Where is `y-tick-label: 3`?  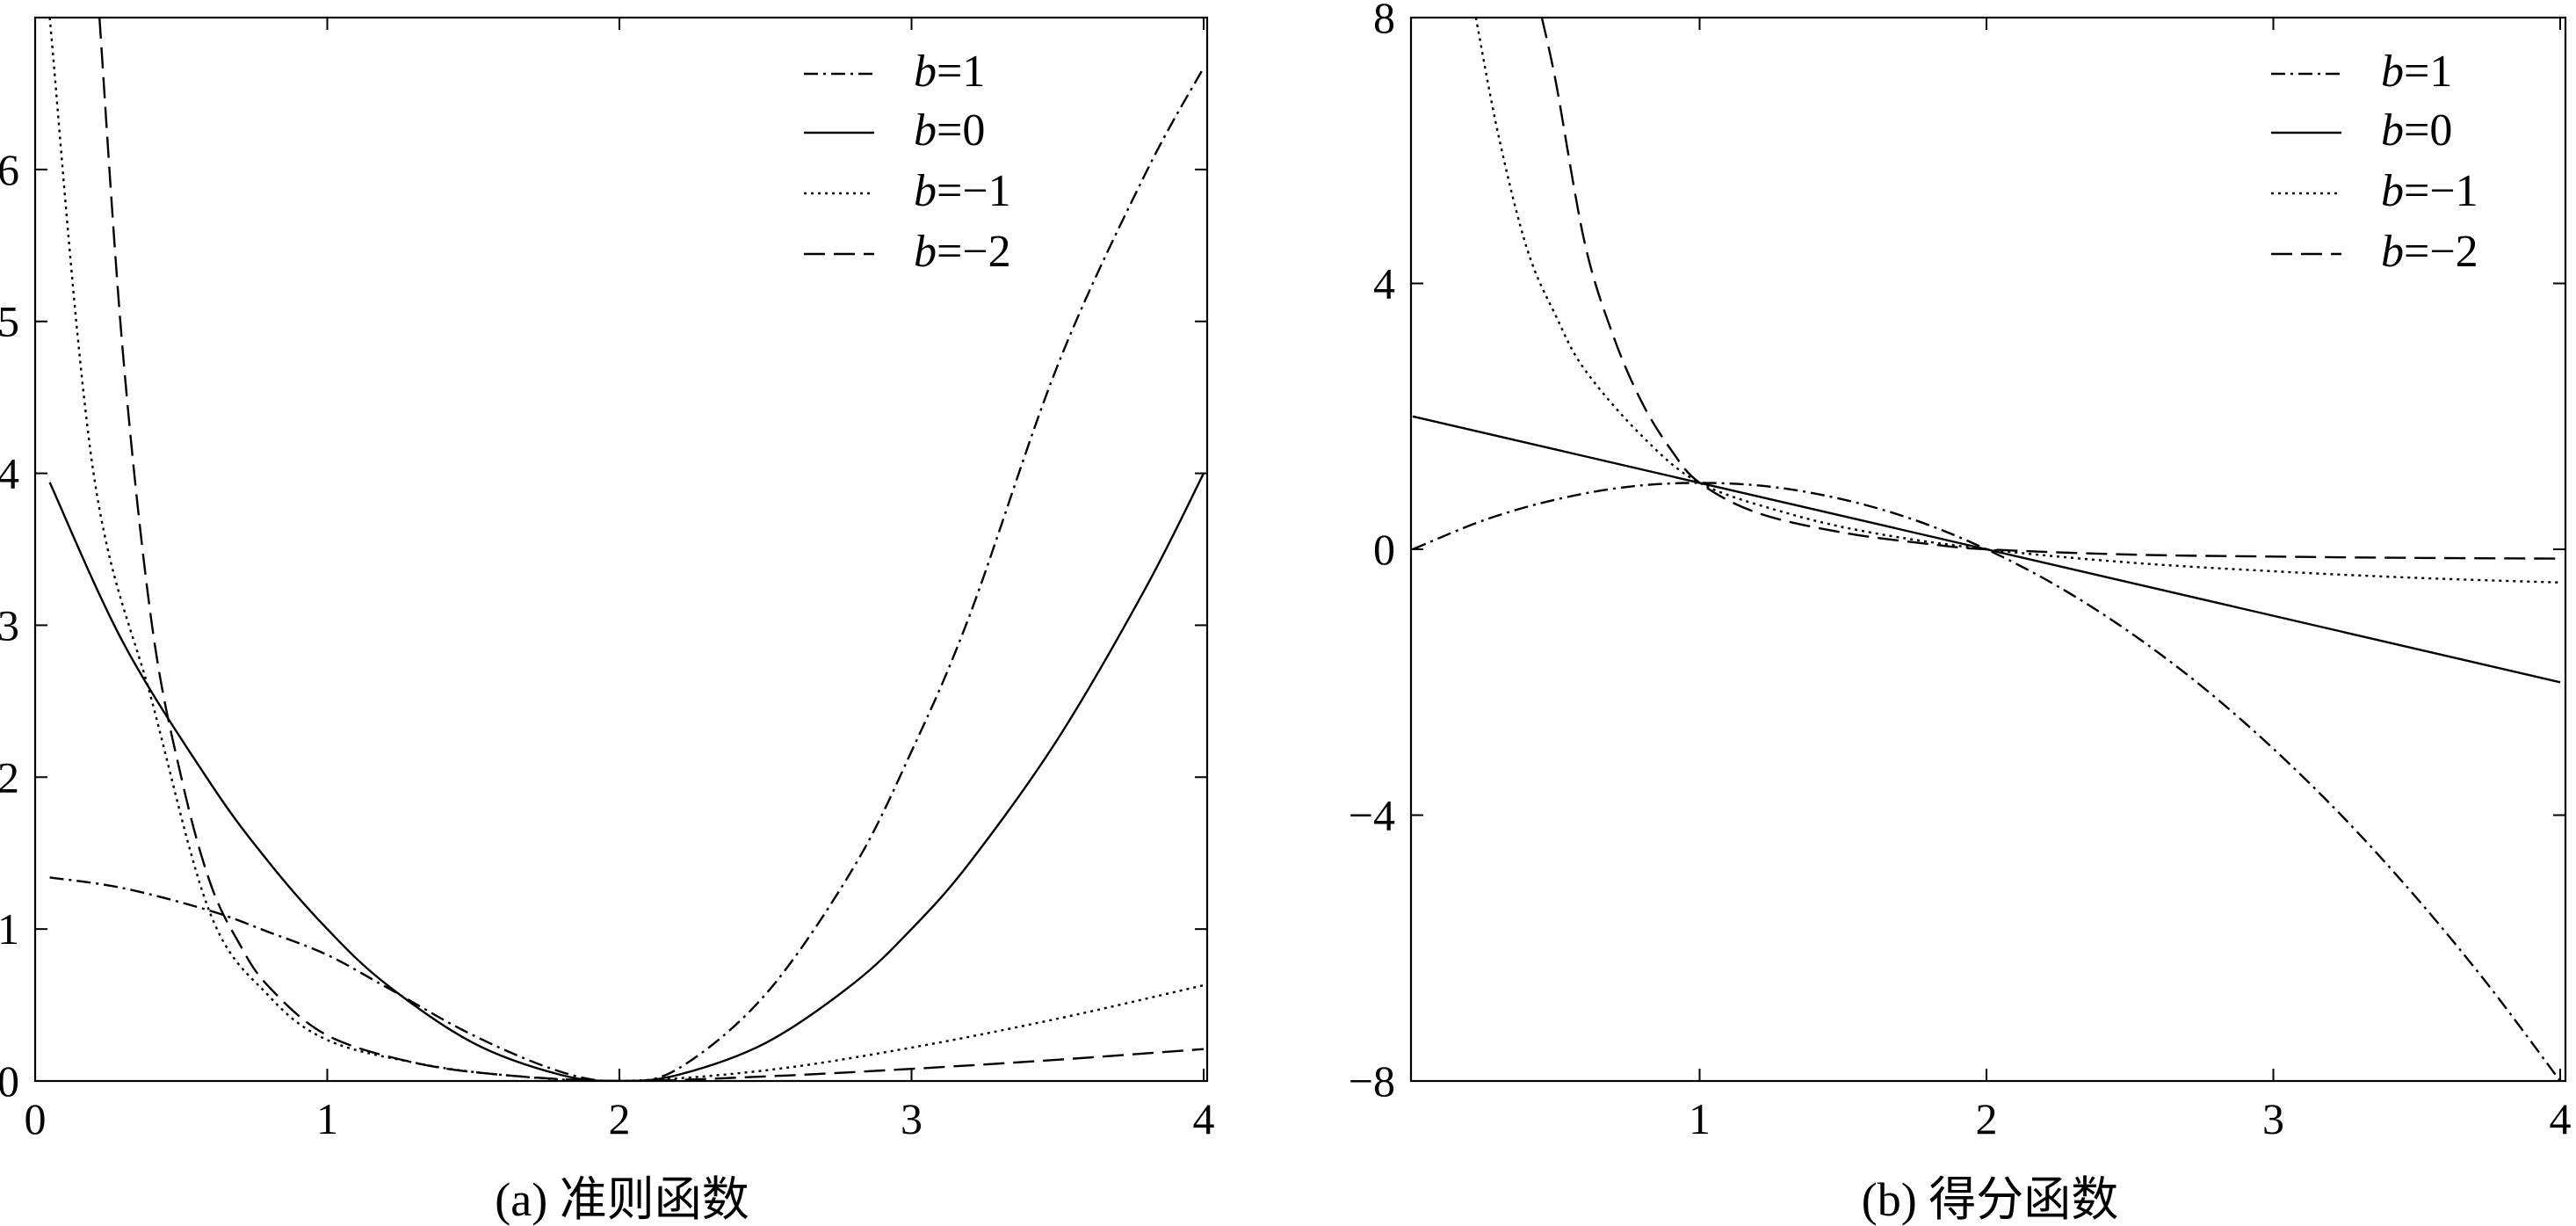
y-tick-label: 3 is located at coordinates (9, 624).